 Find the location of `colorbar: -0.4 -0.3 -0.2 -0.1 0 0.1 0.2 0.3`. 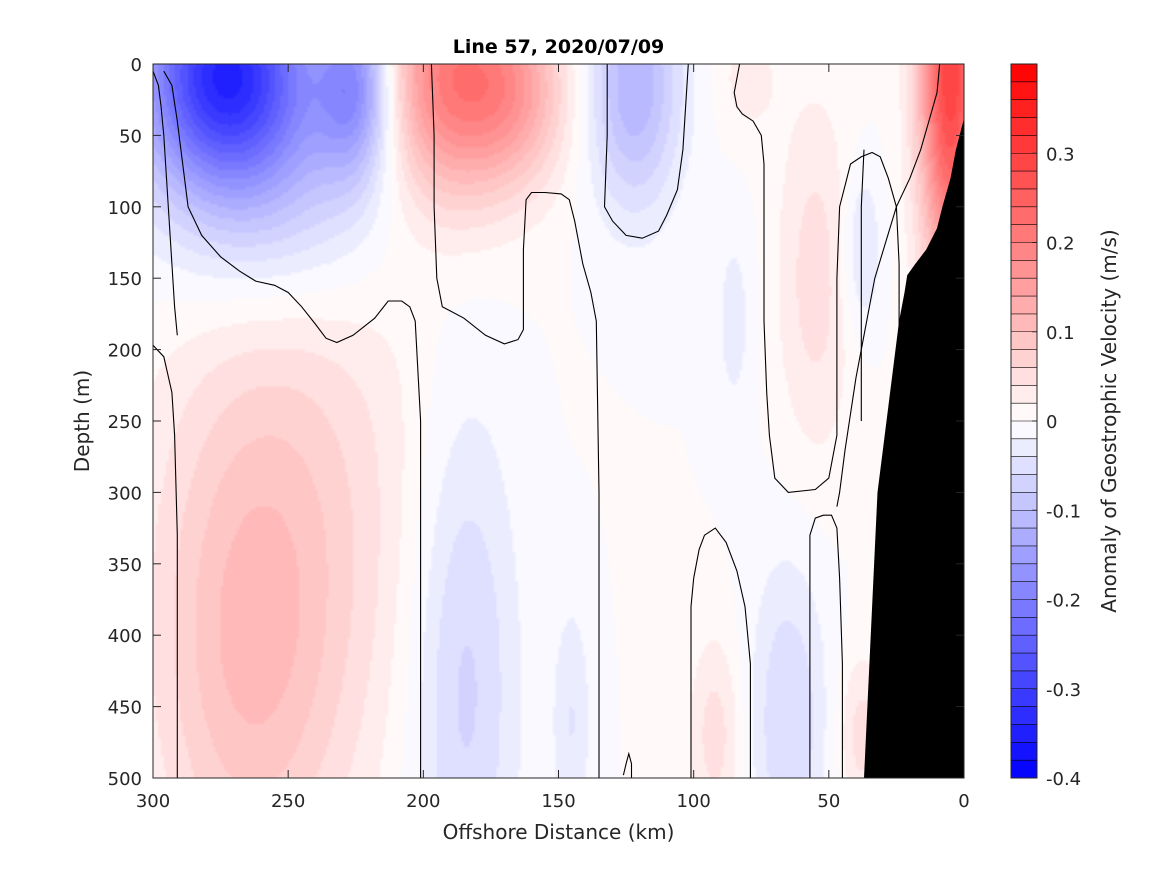

colorbar: -0.4 -0.3 -0.2 -0.1 0 0.1 0.2 0.3 is located at coordinates (1045, 426).